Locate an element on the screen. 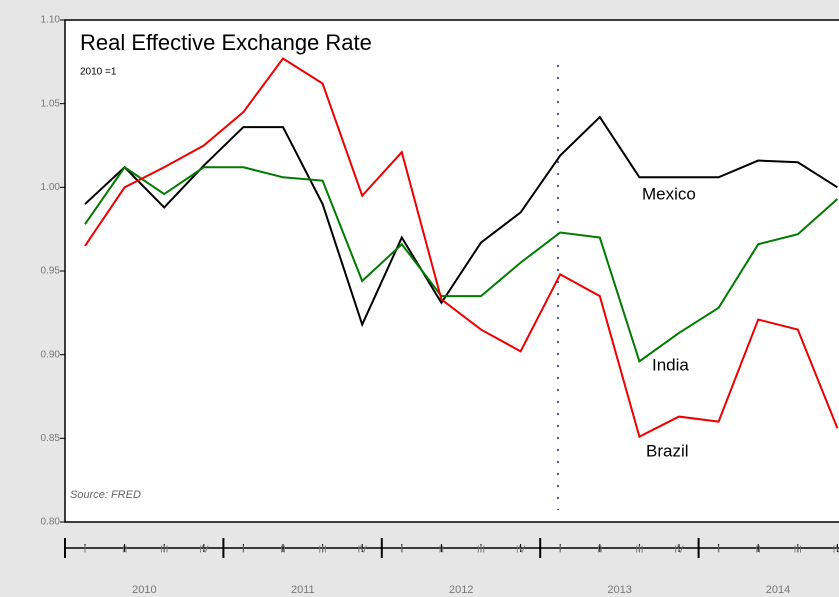 The height and width of the screenshot is (597, 839). subtitle: 2010 =1 is located at coordinates (98, 72).